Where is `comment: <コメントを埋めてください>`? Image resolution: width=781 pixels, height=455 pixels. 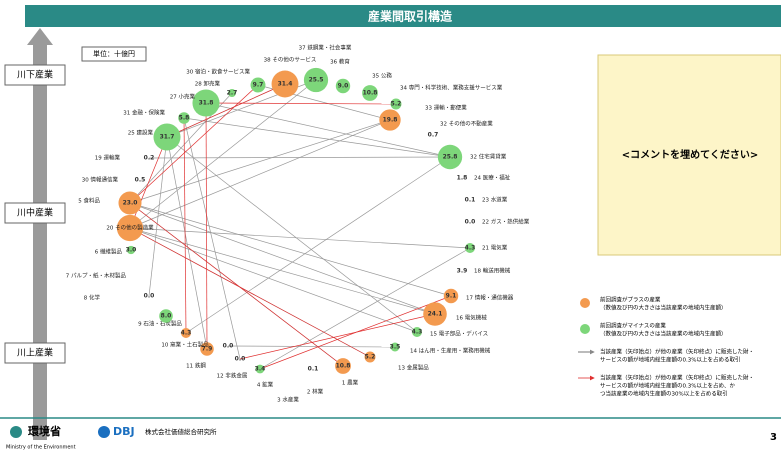 comment: <コメントを埋めてください> is located at coordinates (690, 154).